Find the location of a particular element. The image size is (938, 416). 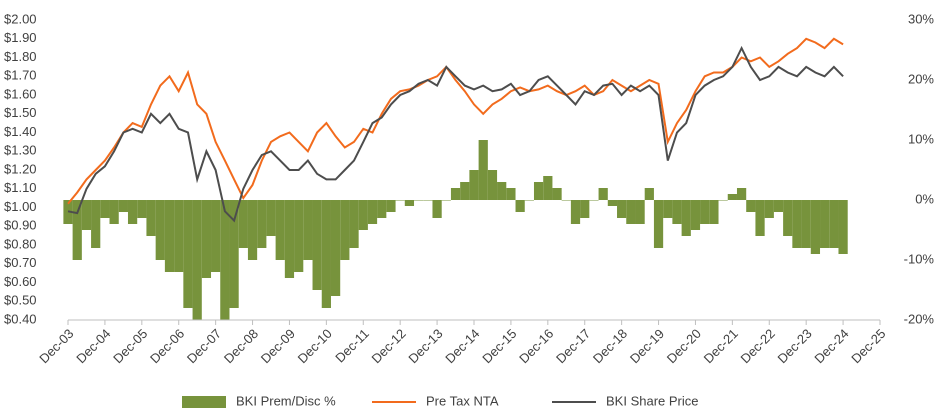

x-tick-label: Dec-21 is located at coordinates (721, 346).